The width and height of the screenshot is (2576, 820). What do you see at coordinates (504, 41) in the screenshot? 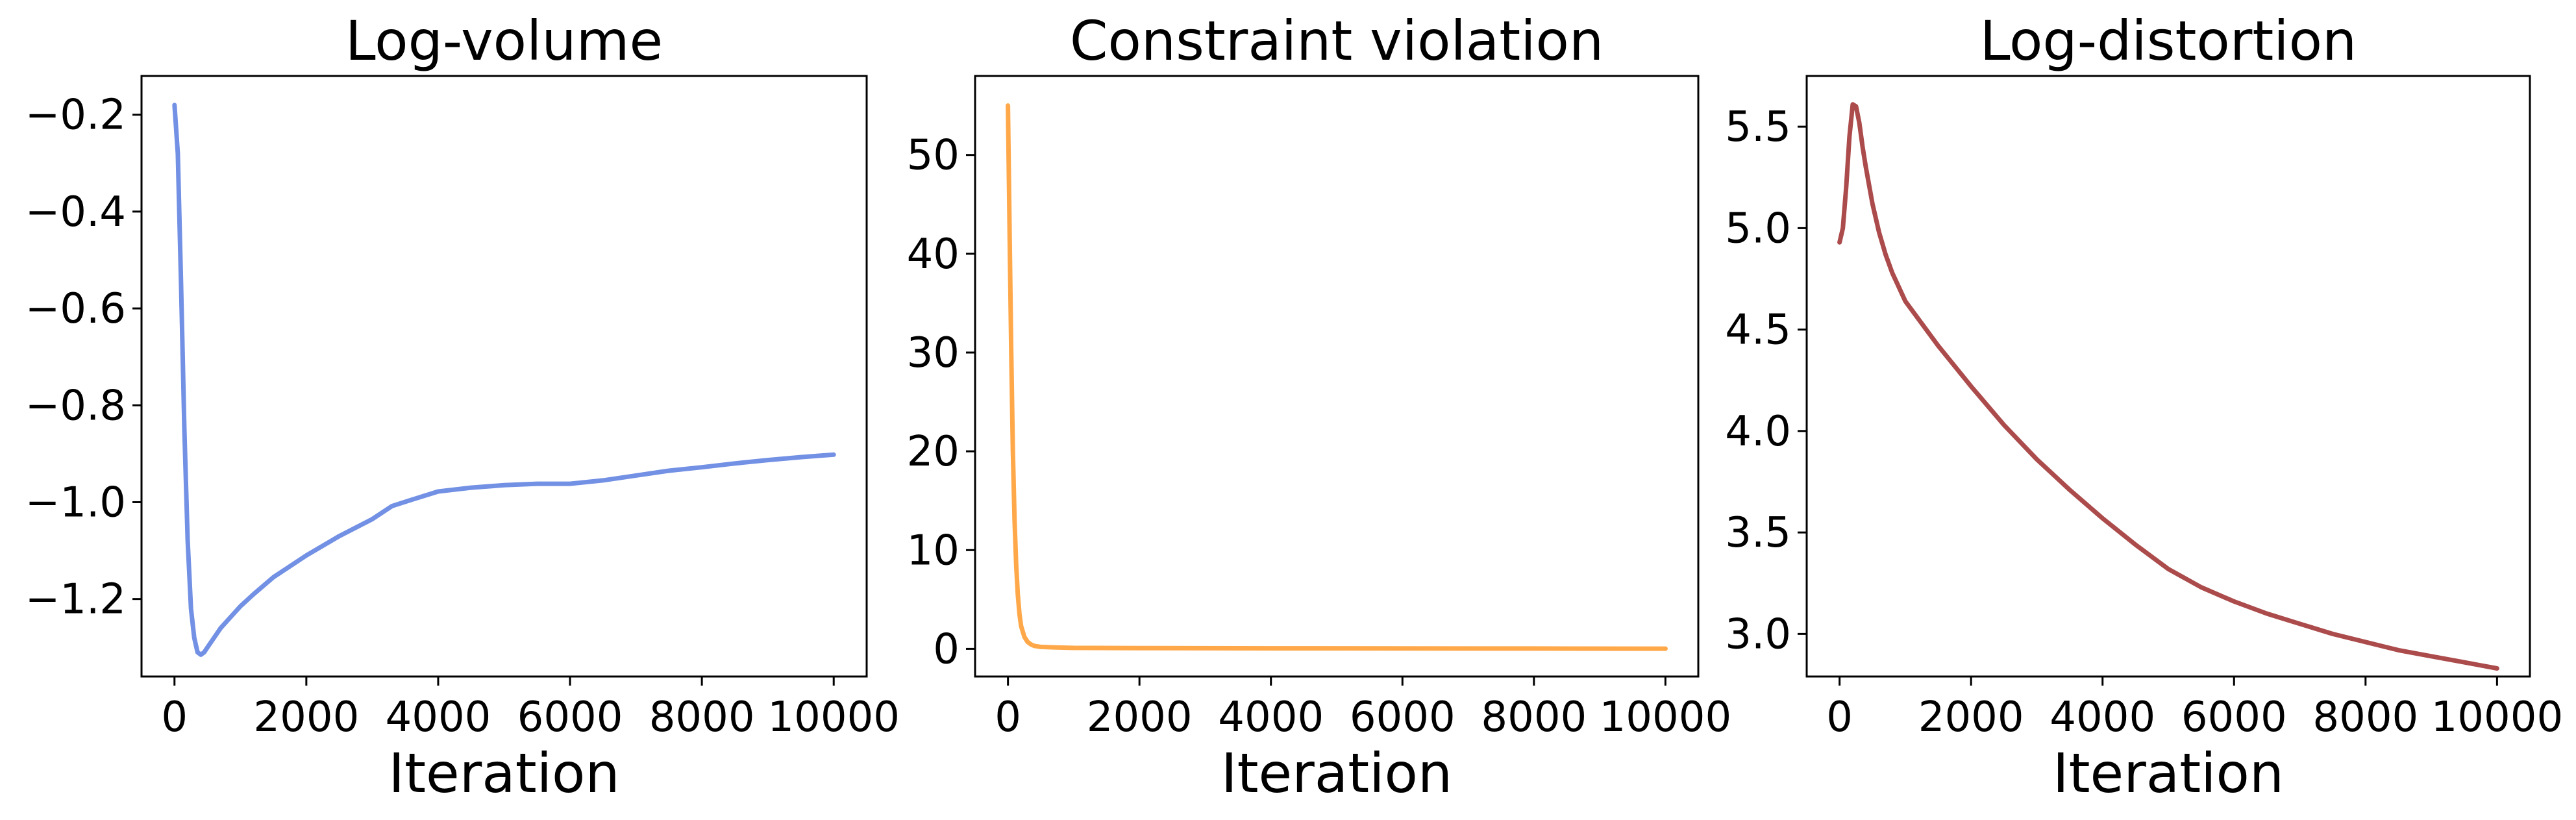
I see `log-volume-title: Log-volume` at bounding box center [504, 41].